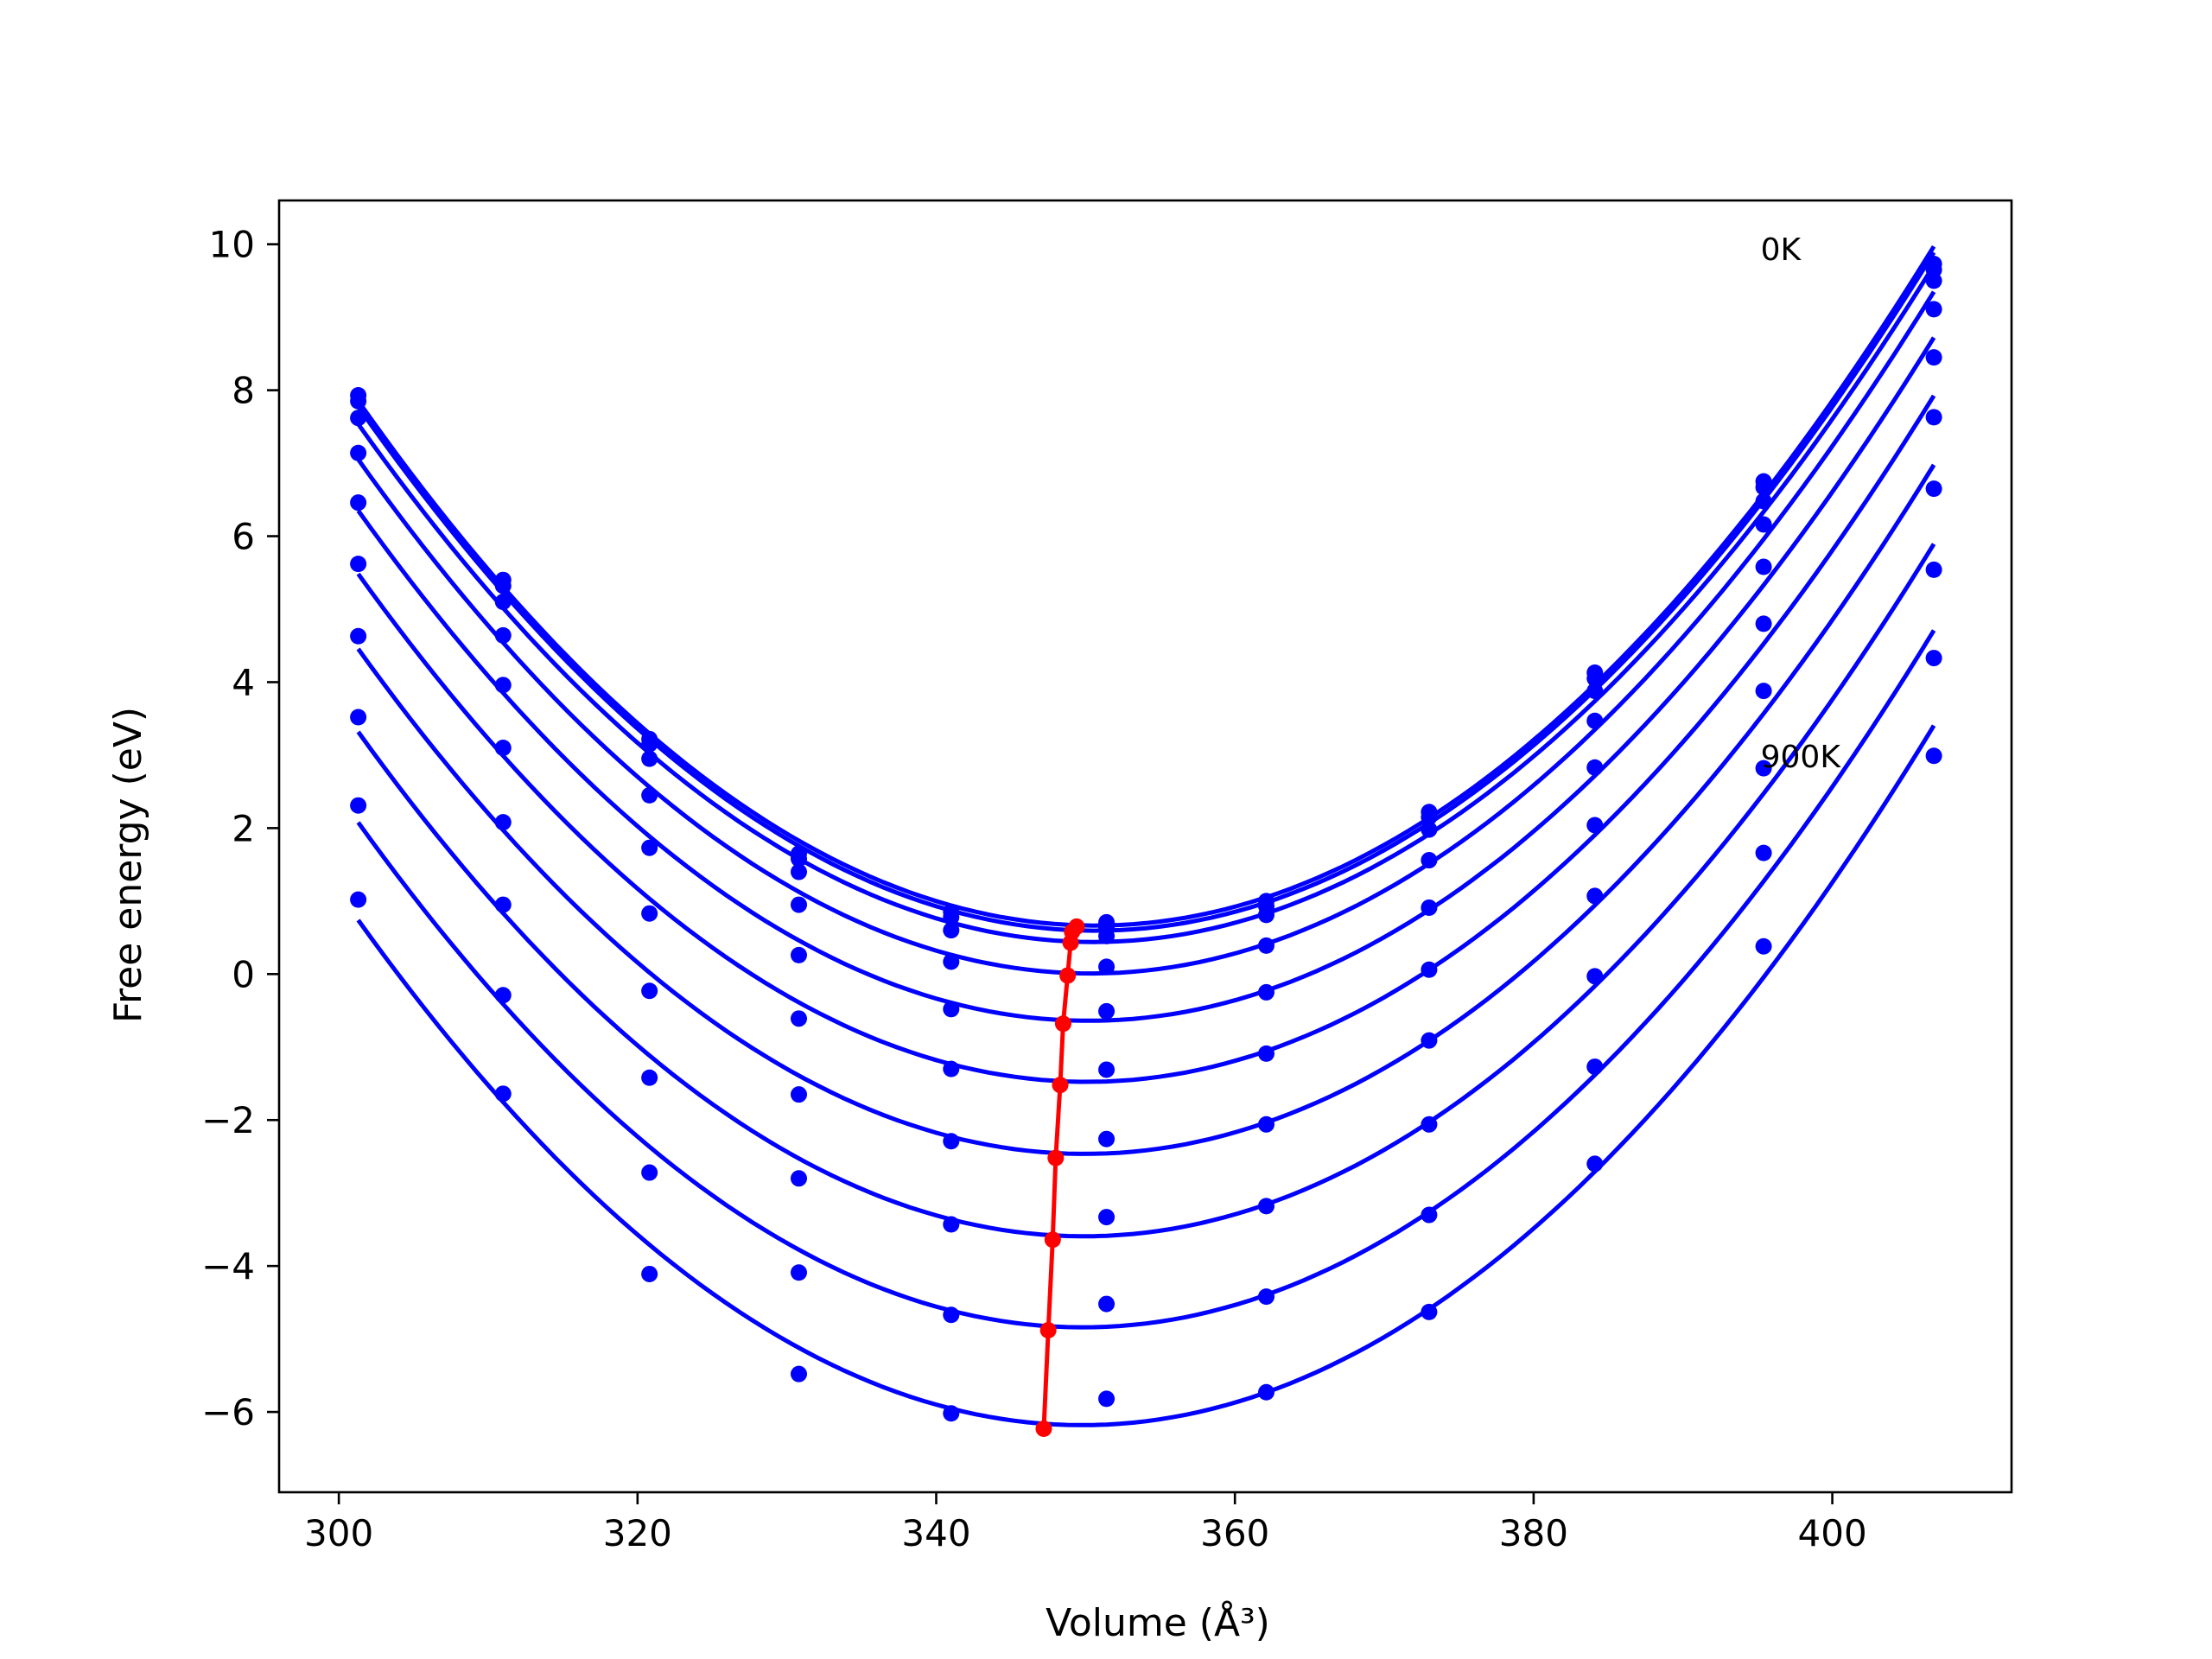  Describe the element at coordinates (936, 1533) in the screenshot. I see `x-tick-label: 340` at that location.